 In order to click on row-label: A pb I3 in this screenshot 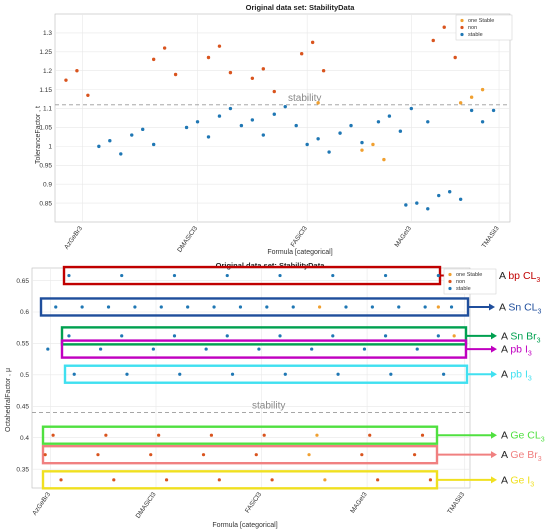, I will do `click(516, 376)`.